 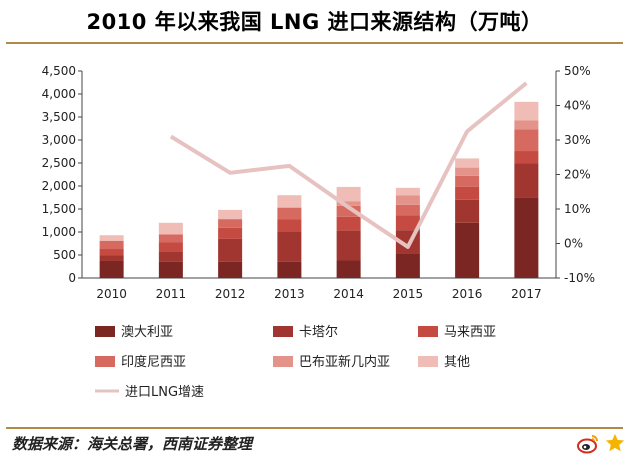 What do you see at coordinates (289, 294) in the screenshot?
I see `x-tick-label: 2013` at bounding box center [289, 294].